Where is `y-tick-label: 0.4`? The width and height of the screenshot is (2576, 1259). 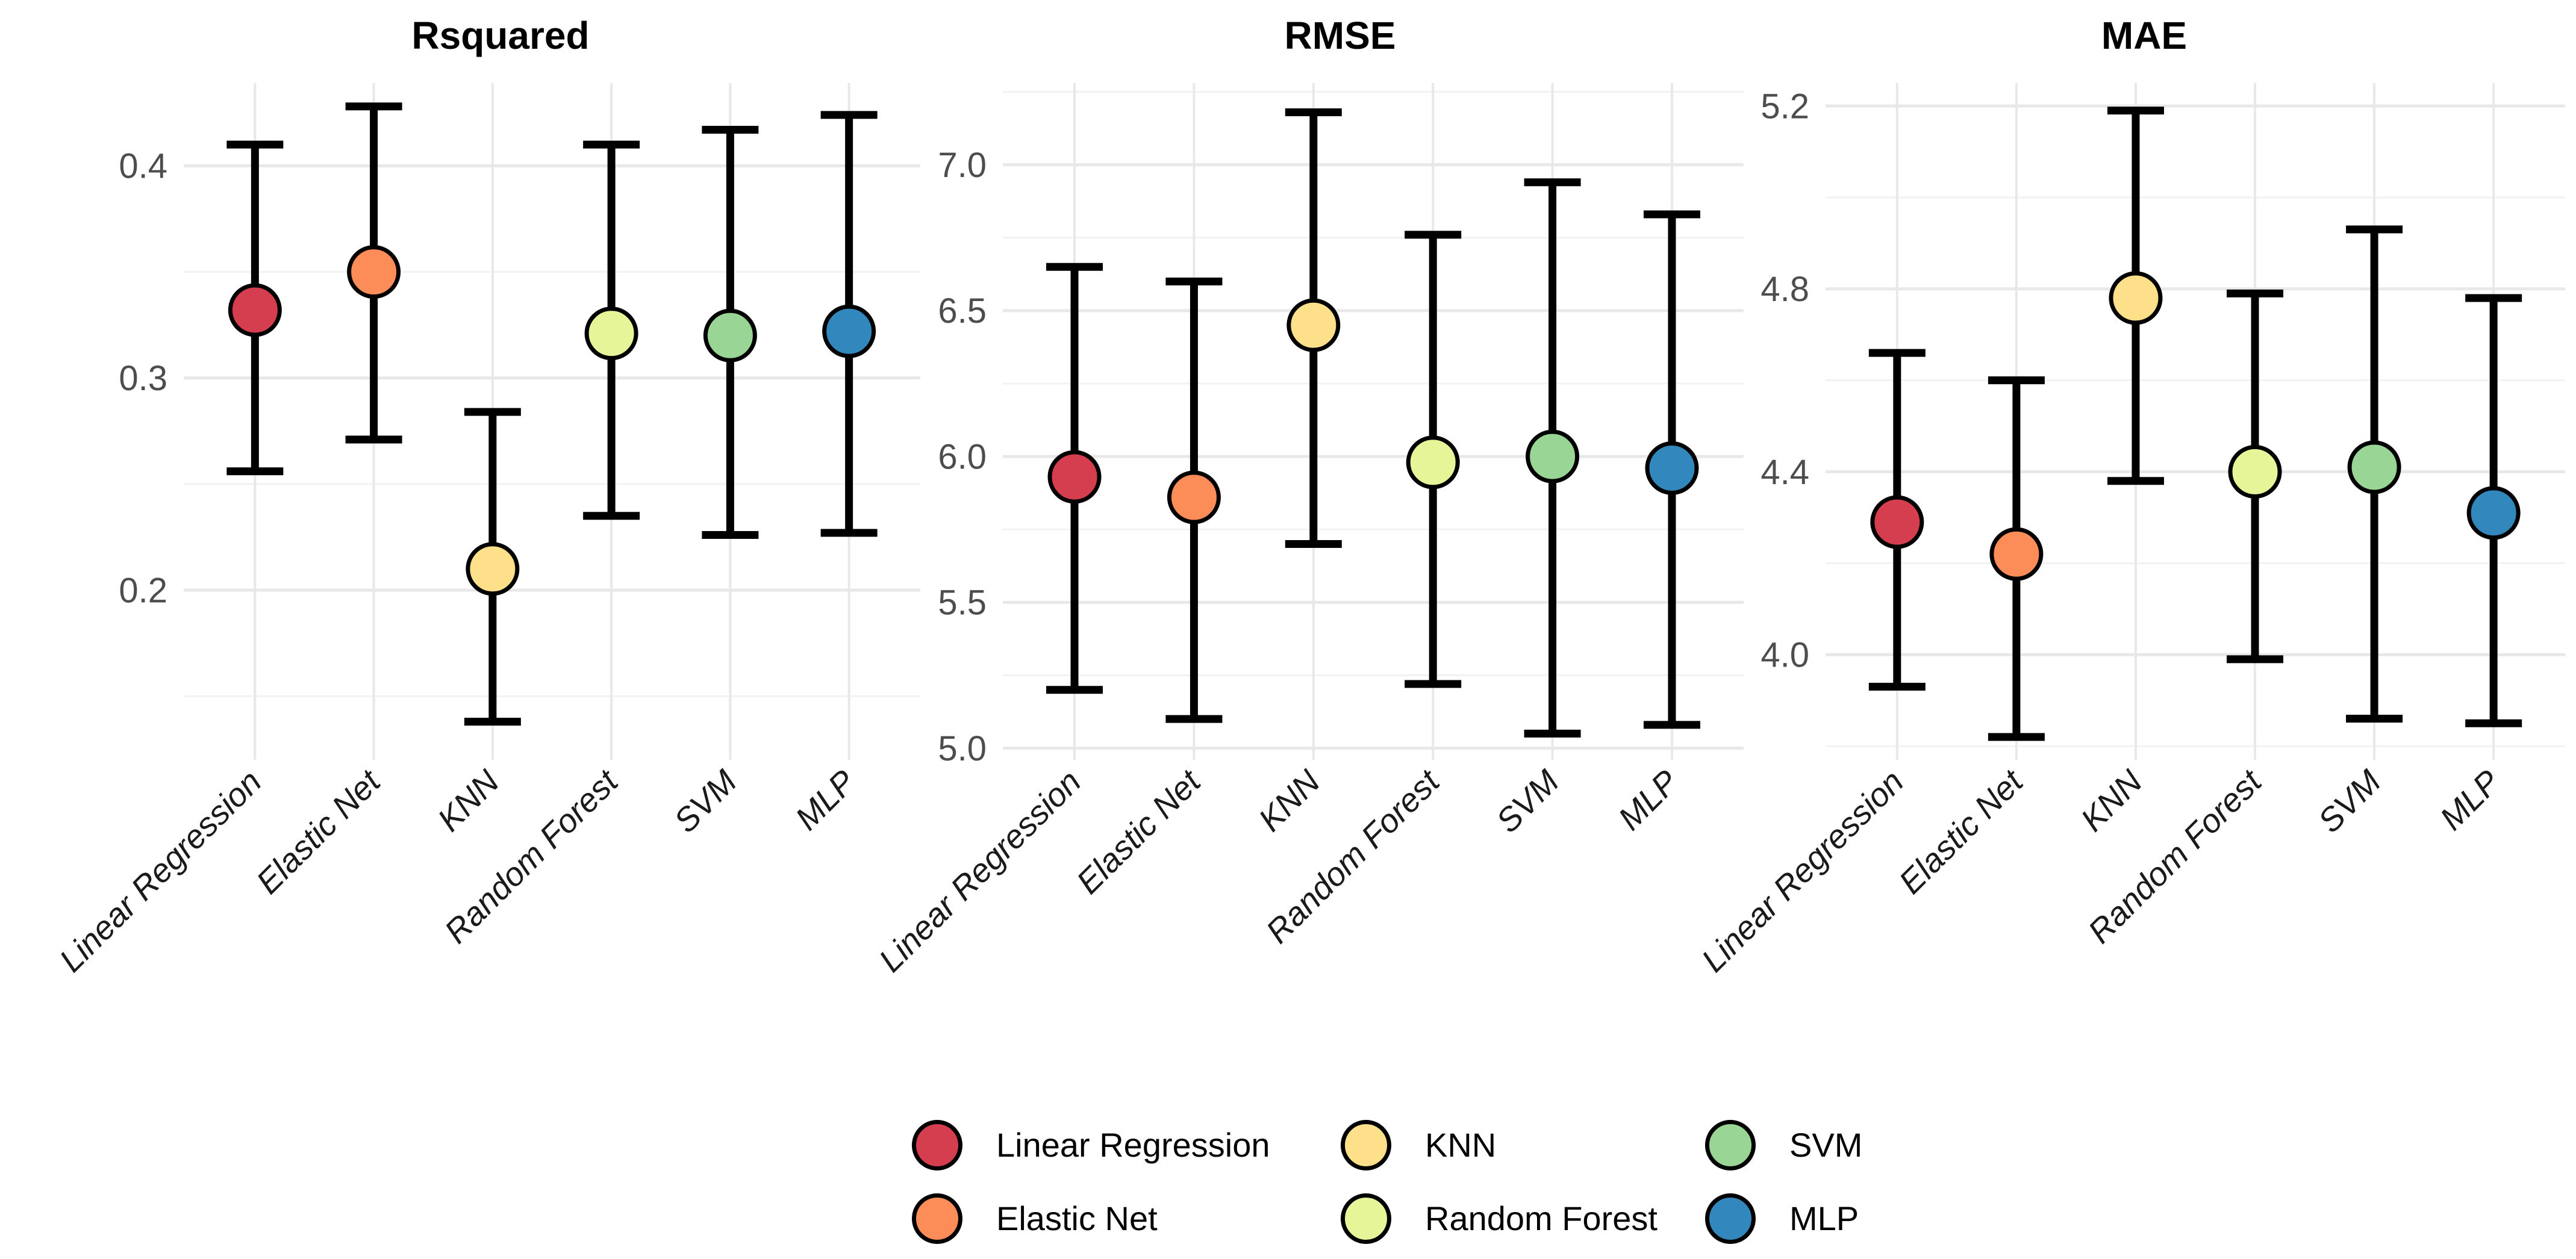
y-tick-label: 0.4 is located at coordinates (143, 166).